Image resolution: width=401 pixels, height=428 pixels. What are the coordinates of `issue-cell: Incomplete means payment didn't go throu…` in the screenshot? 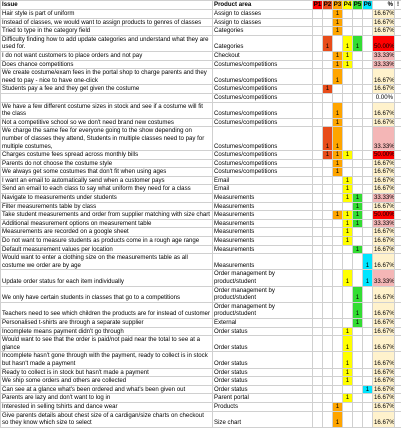 It's located at (107, 331).